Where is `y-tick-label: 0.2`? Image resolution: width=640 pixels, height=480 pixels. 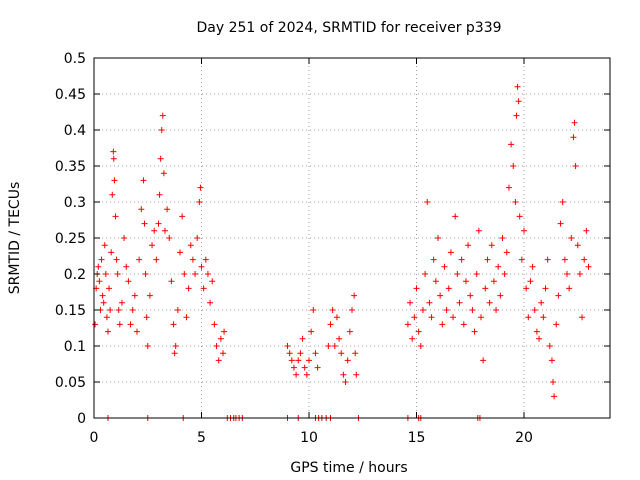 y-tick-label: 0.2 is located at coordinates (75, 275).